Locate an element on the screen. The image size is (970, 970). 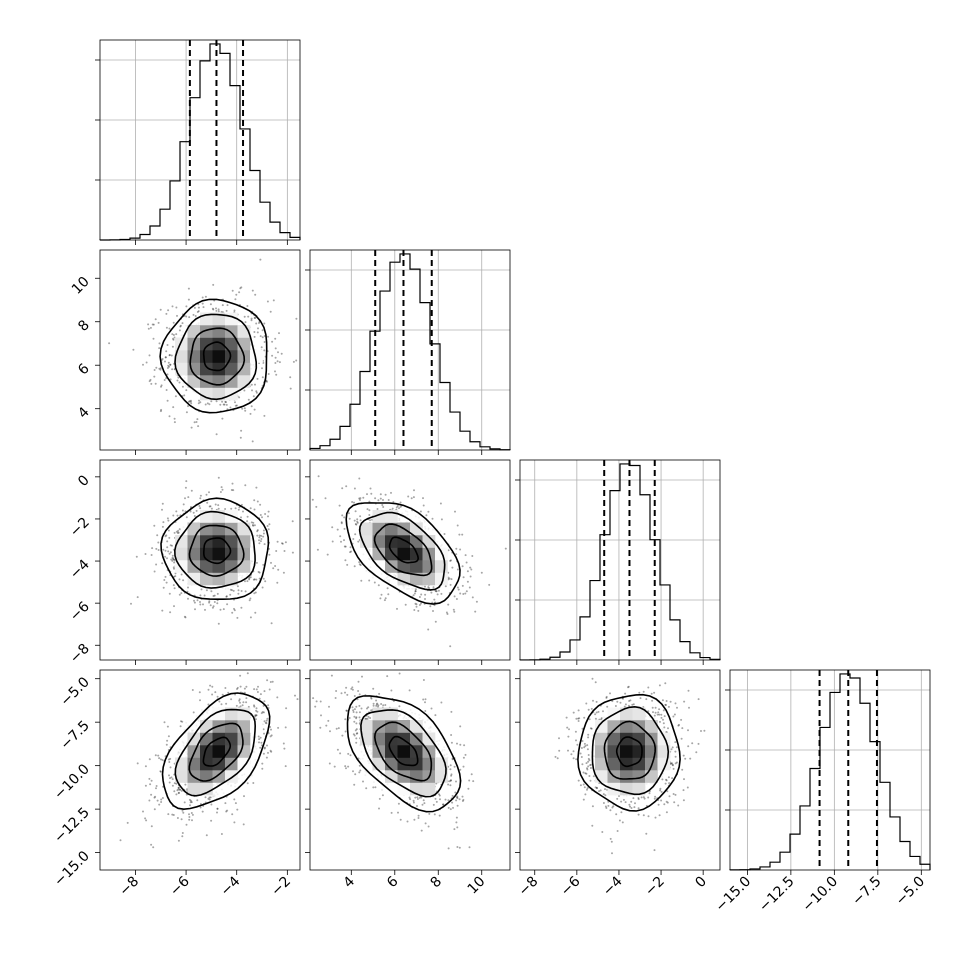
x-tick-label-p3: −10.0 is located at coordinates (821, 895).